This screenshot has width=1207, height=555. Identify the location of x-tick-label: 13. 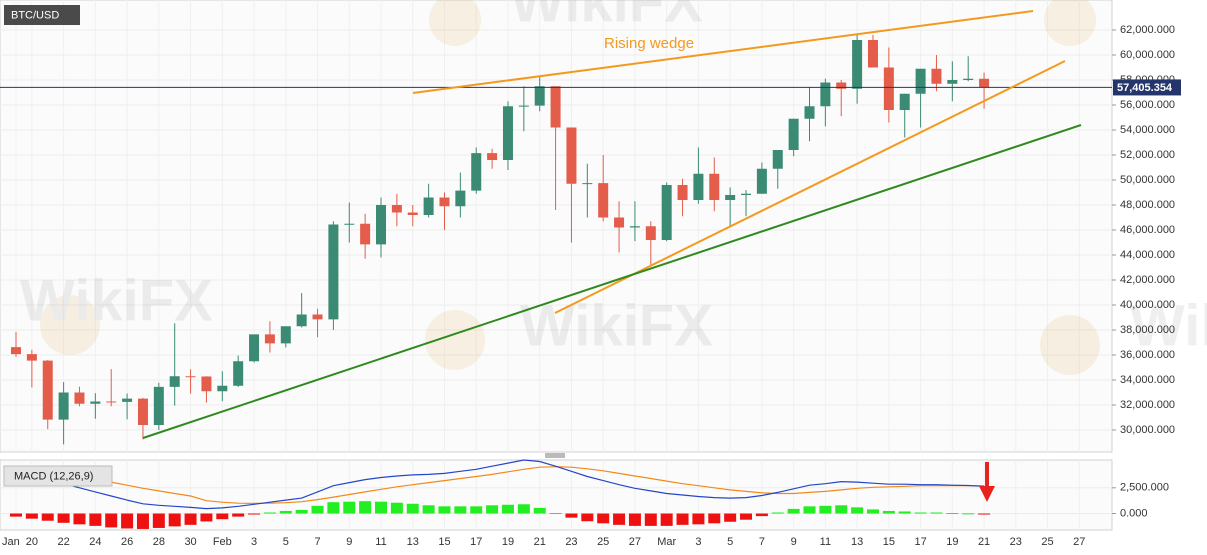
(857, 542).